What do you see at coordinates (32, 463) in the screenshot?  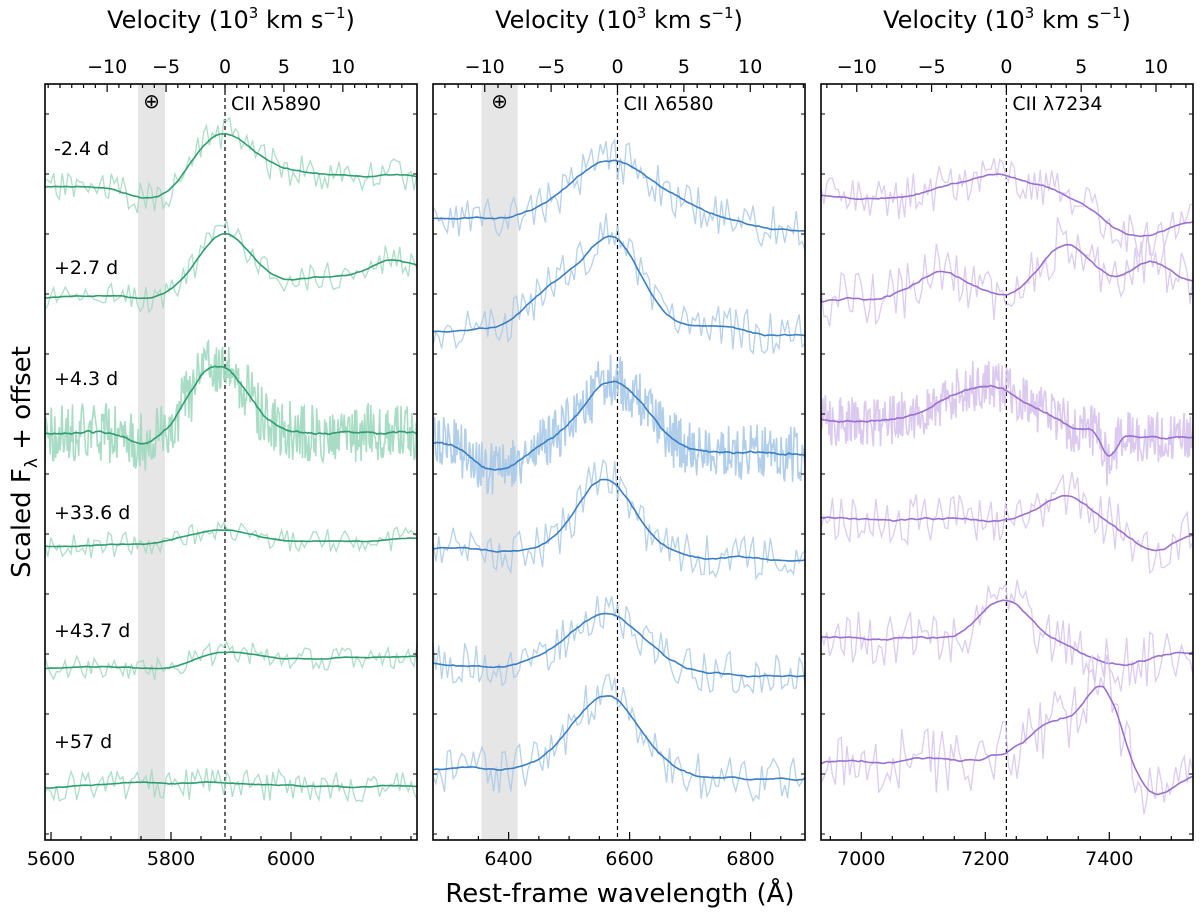 I see `y-axis-label-subscript: λ` at bounding box center [32, 463].